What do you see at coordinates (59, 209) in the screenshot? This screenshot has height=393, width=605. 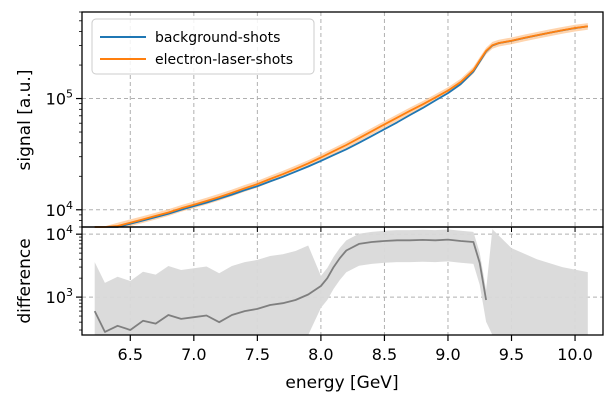 I see `top-ytick-label-1e4: 10⁴` at bounding box center [59, 209].